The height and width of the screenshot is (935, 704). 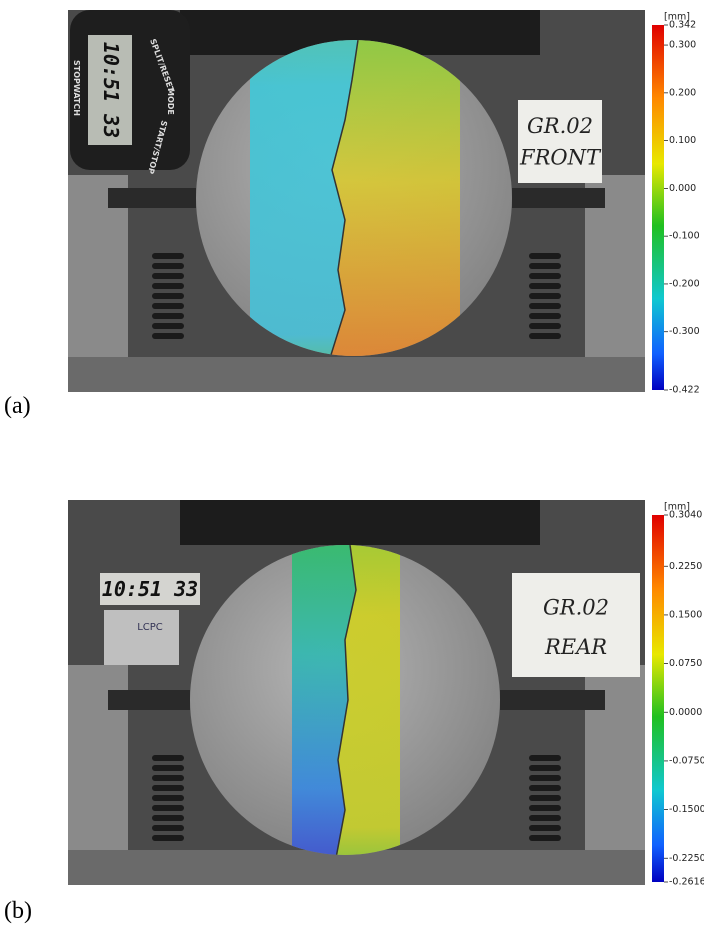 I want to click on colorbar-label: -0.200, so click(x=684, y=283).